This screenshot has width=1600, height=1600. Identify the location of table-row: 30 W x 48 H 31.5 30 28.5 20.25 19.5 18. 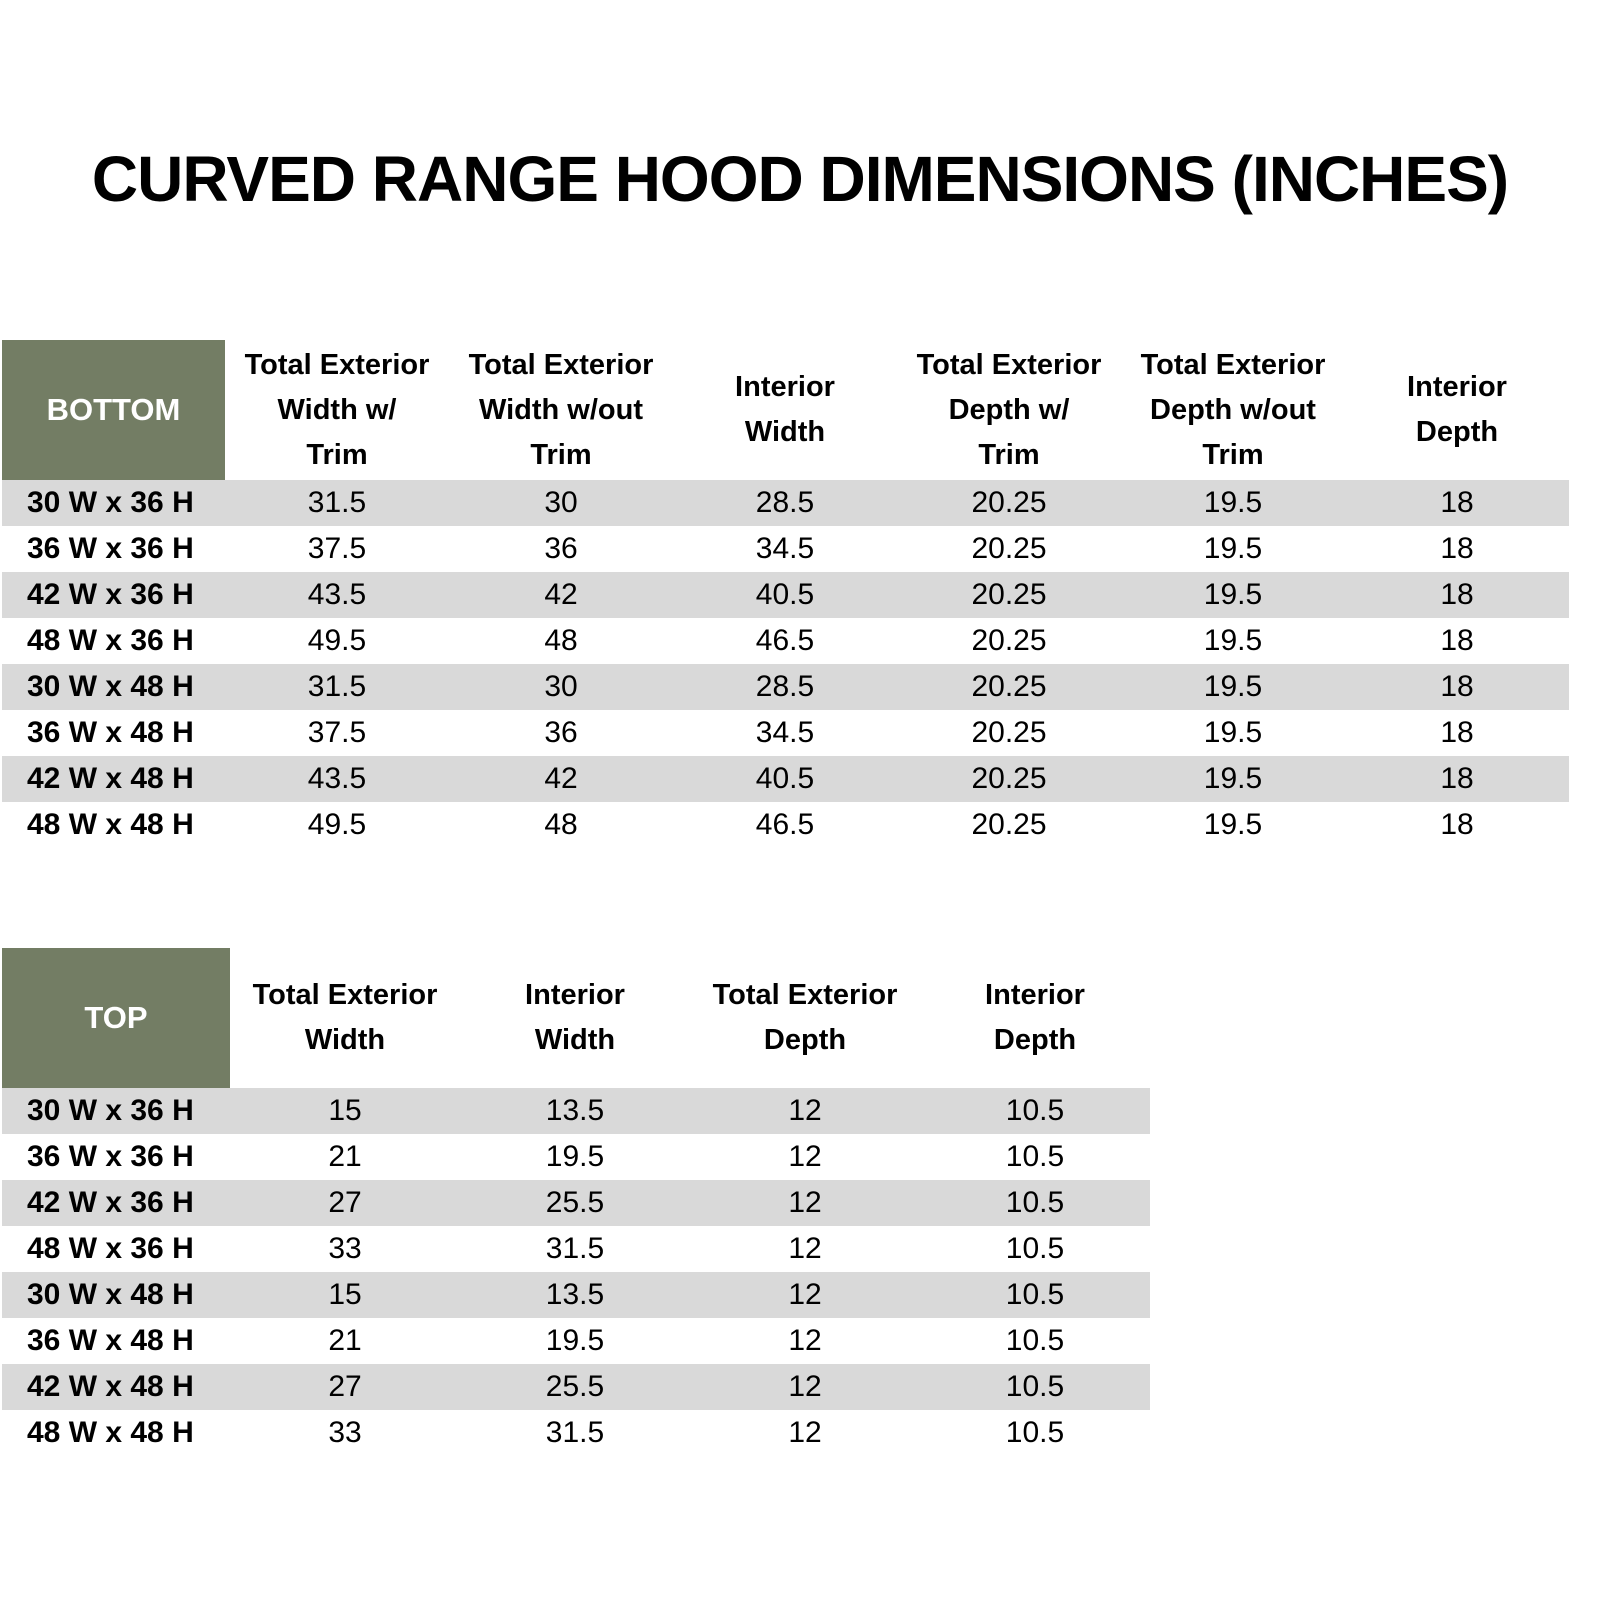
(785, 687).